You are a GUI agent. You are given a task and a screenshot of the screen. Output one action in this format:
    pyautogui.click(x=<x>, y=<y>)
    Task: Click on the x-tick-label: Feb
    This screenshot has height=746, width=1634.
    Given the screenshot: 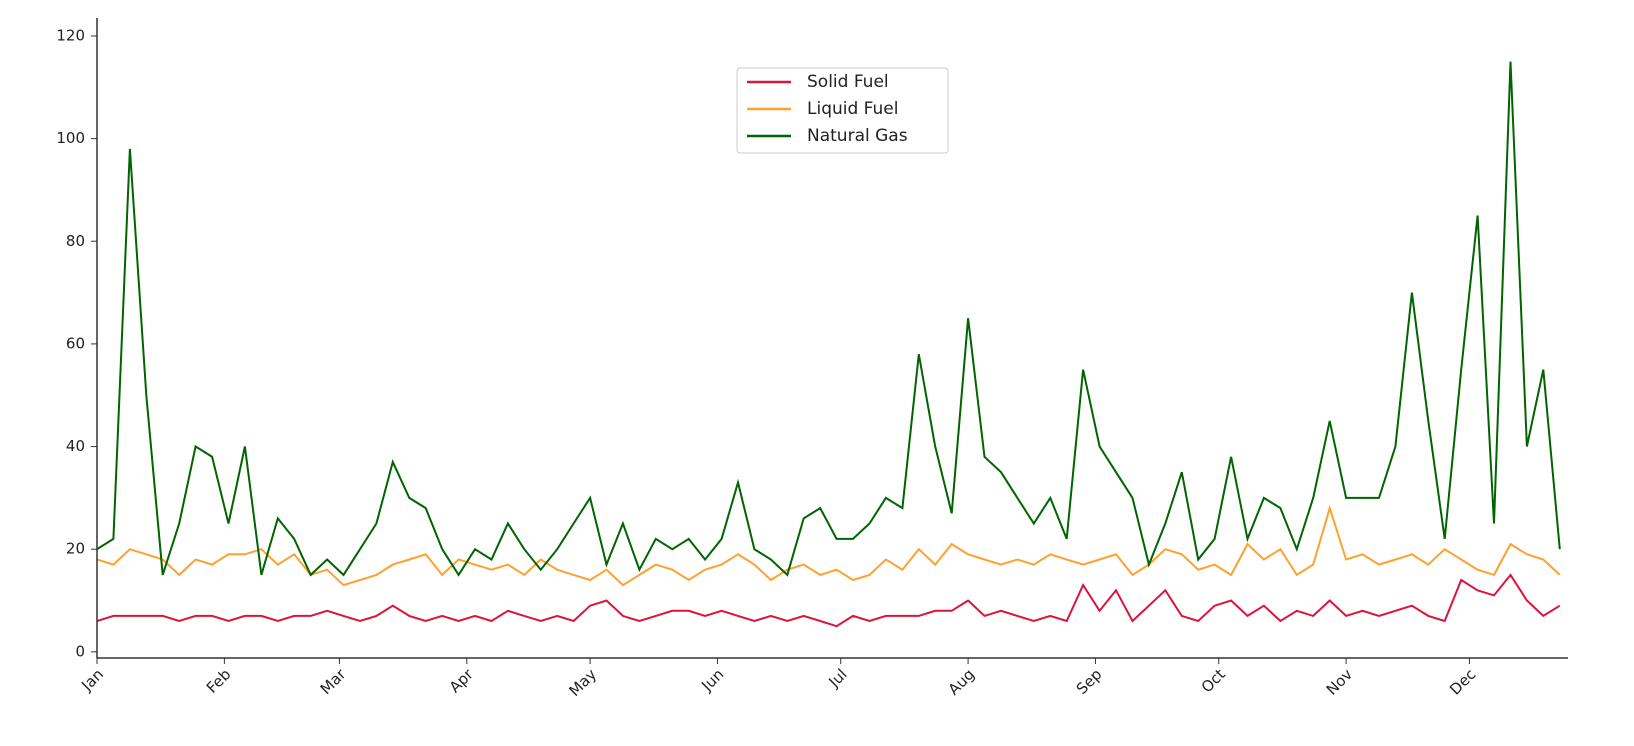 What is the action you would take?
    pyautogui.click(x=219, y=681)
    